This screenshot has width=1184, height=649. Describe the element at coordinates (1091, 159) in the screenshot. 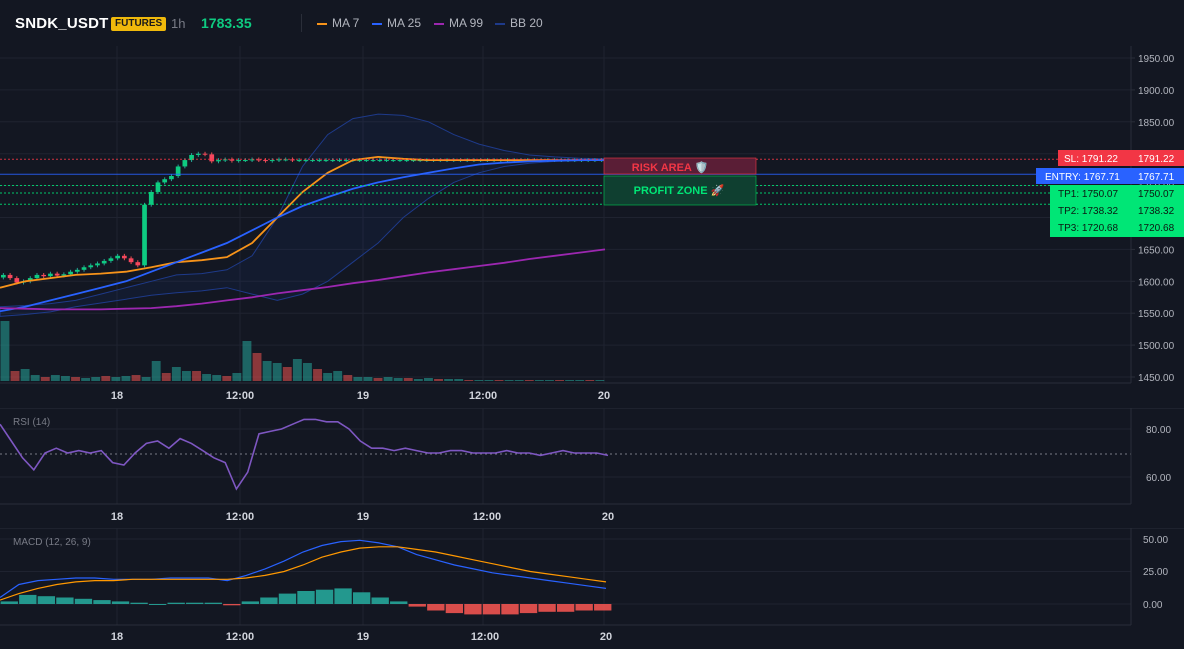

I see `sl-tag-label: SL: 1791.22` at that location.